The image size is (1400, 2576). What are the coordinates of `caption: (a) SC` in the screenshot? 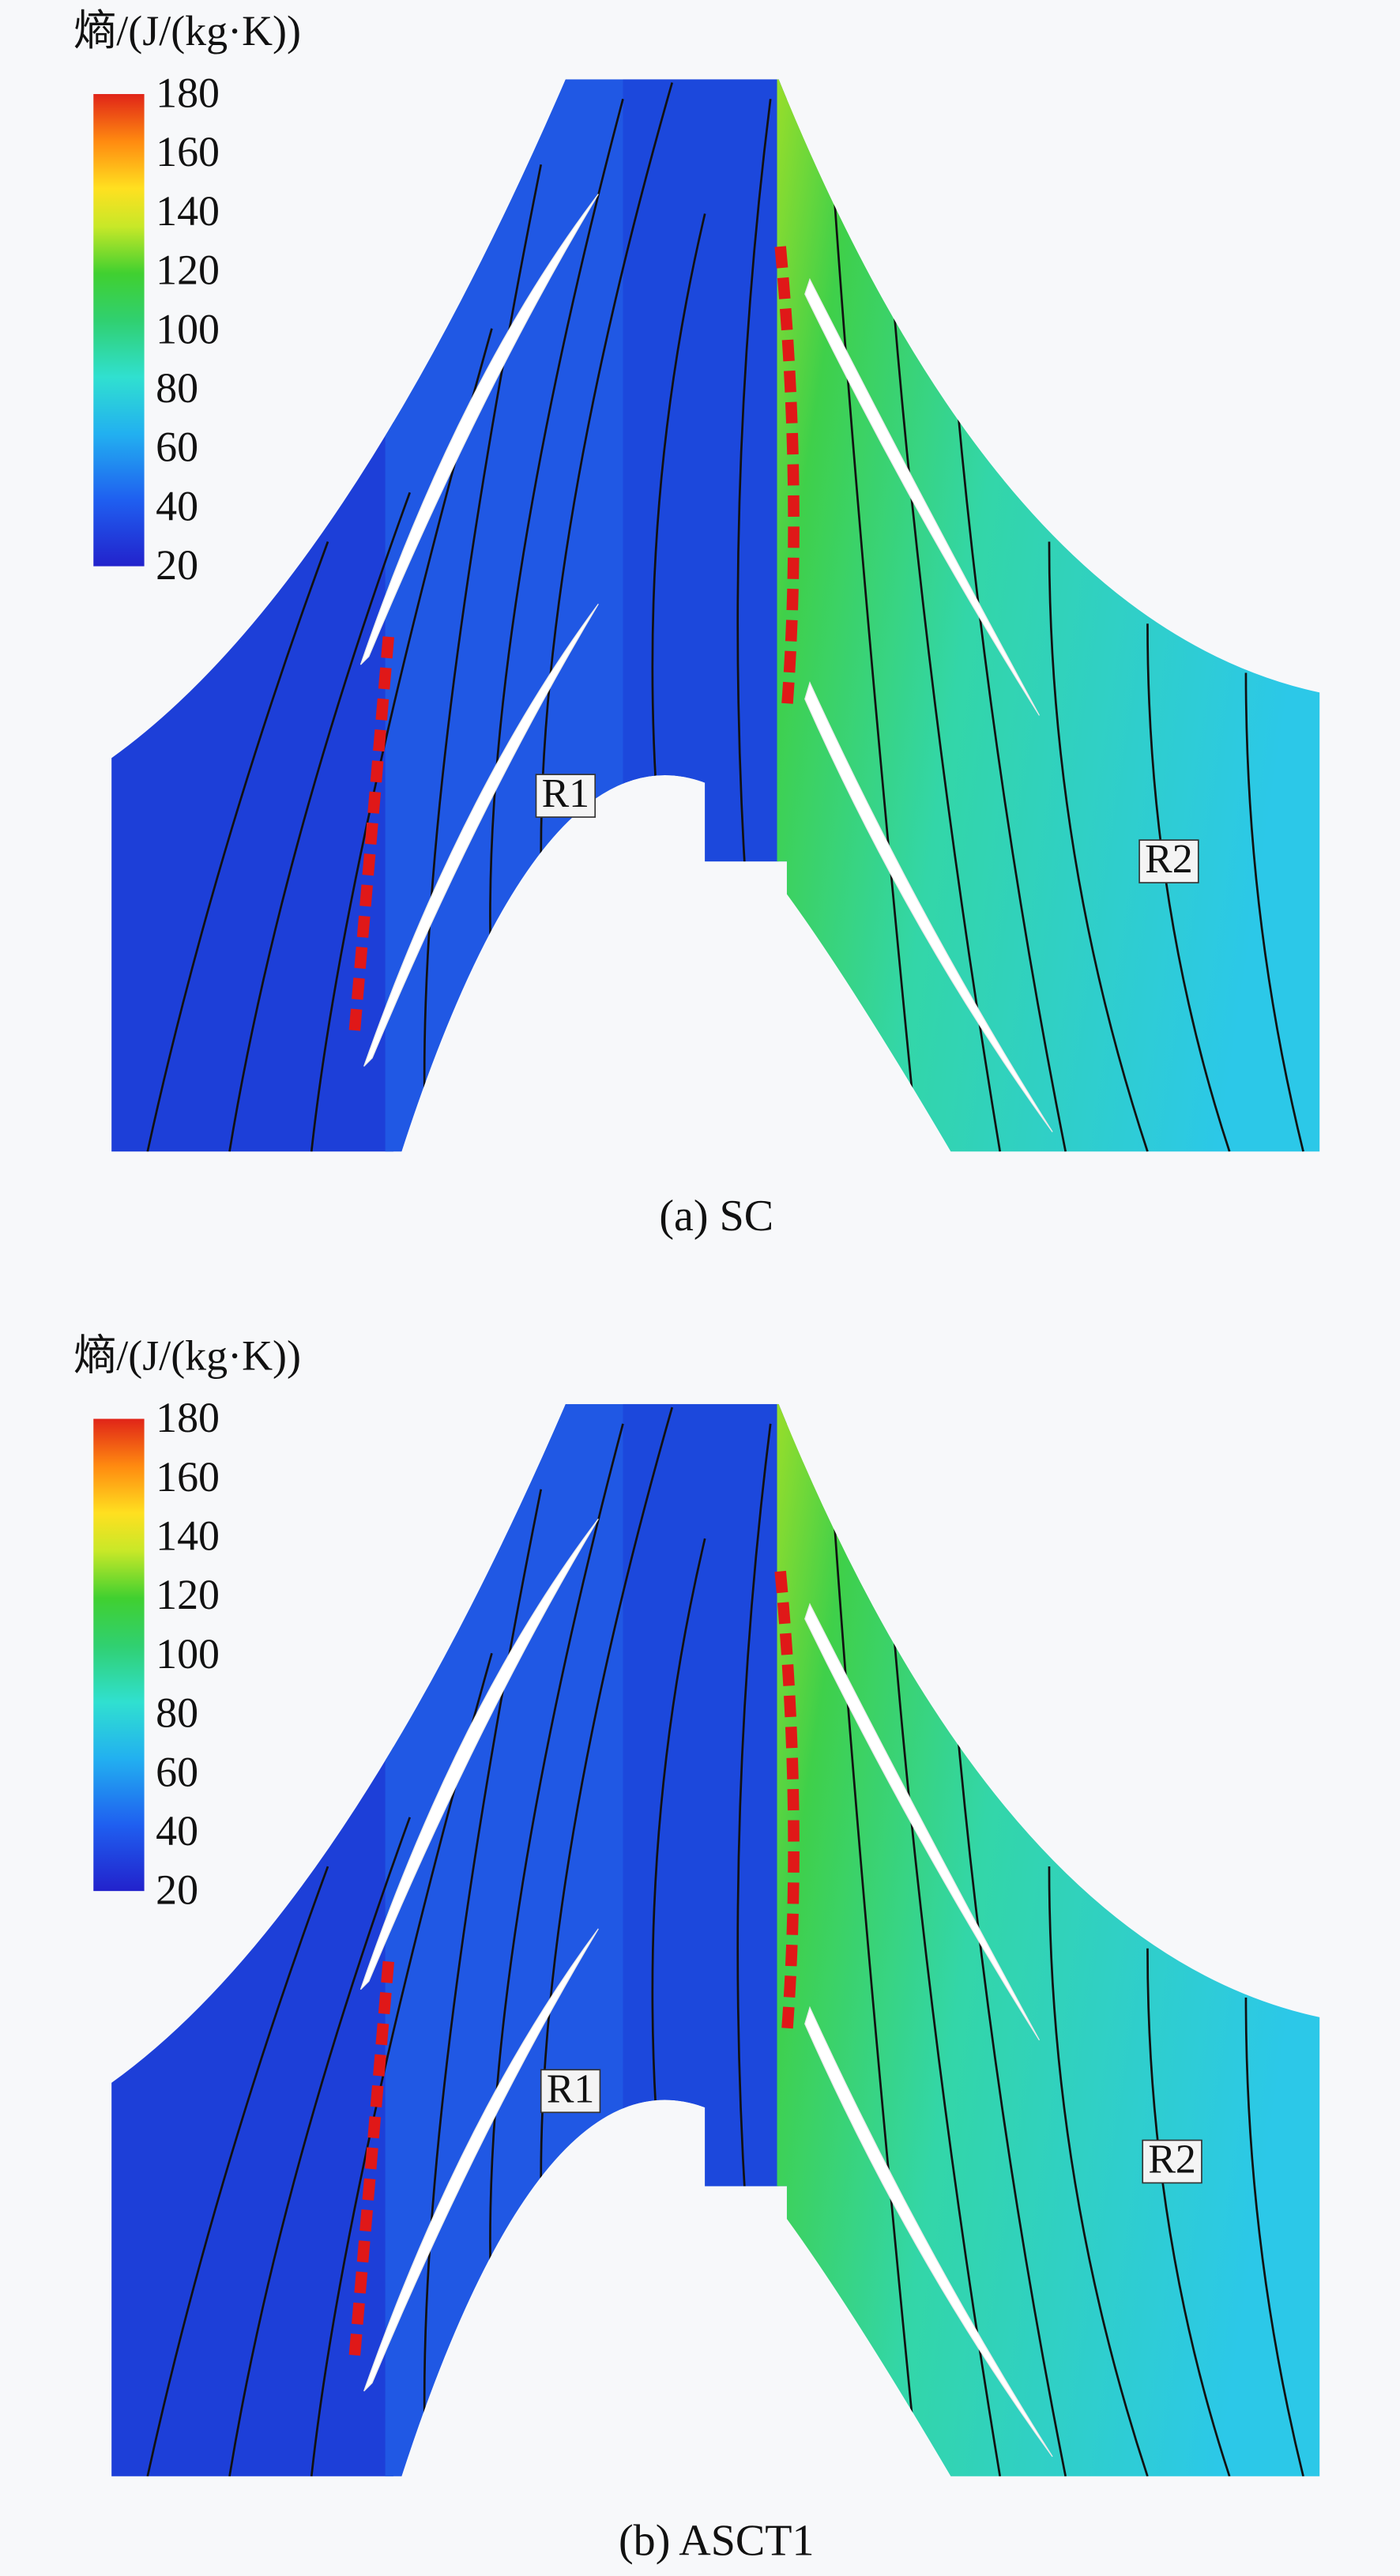 It's located at (716, 1216).